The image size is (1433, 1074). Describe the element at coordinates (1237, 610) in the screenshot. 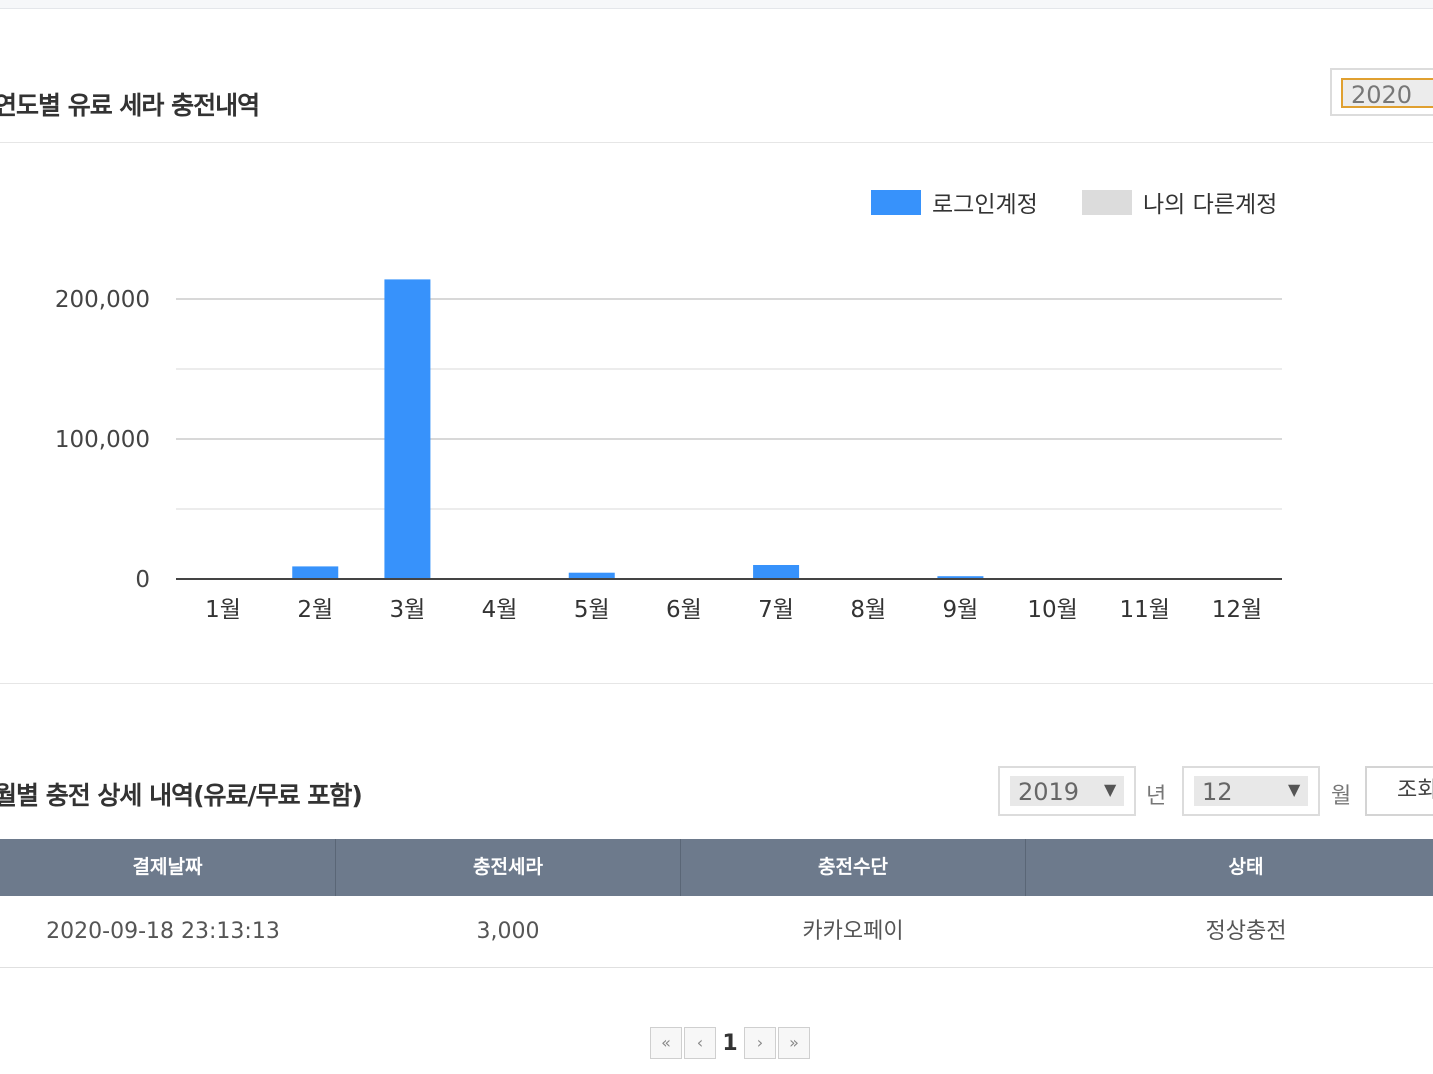

I see `x-tick-label: 12월` at that location.